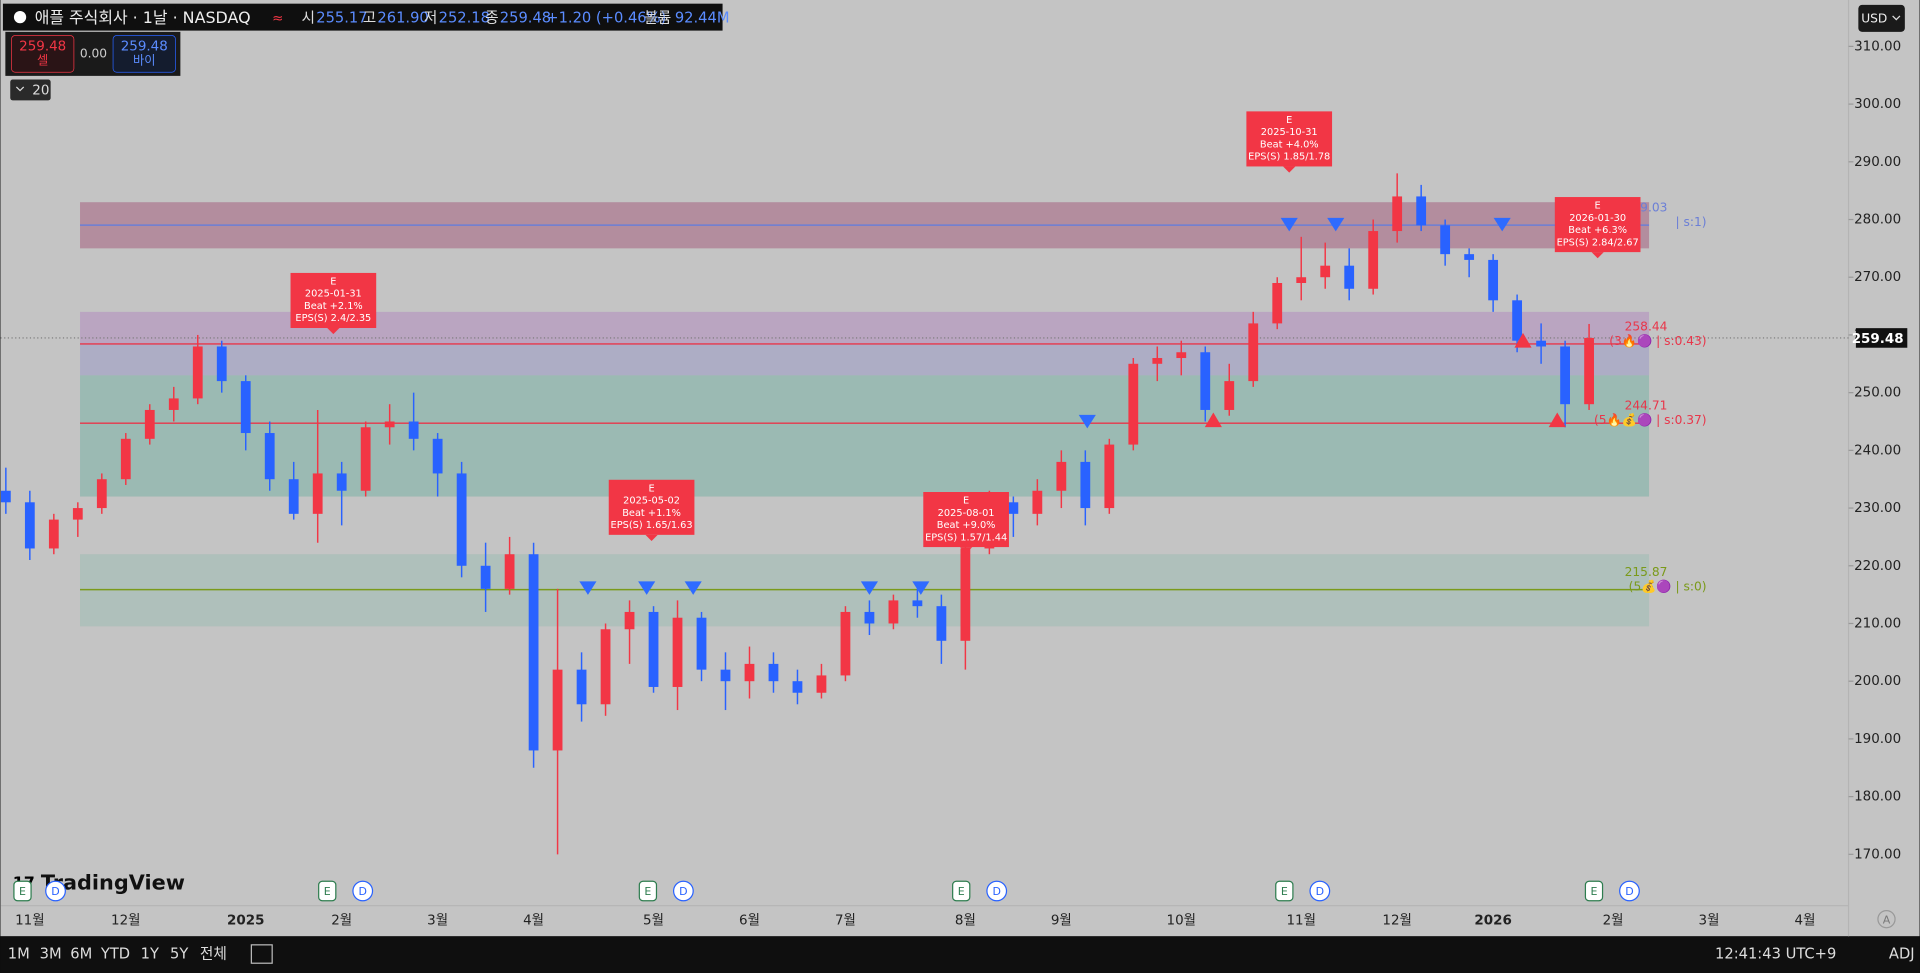  Describe the element at coordinates (431, 17) in the screenshot. I see `low-label: 저` at that location.